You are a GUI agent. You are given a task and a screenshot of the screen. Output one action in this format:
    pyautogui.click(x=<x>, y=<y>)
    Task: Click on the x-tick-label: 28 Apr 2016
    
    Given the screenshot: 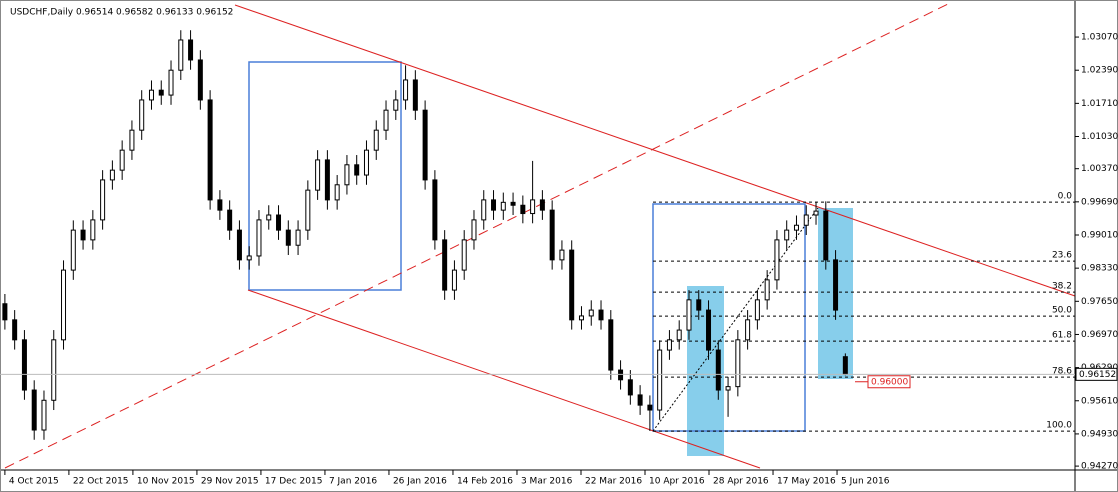 What is the action you would take?
    pyautogui.click(x=741, y=482)
    